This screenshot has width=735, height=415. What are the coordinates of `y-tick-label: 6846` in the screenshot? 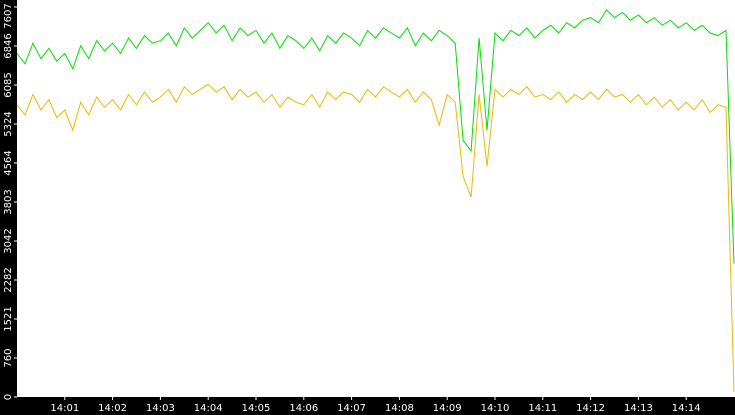 It's located at (8, 45).